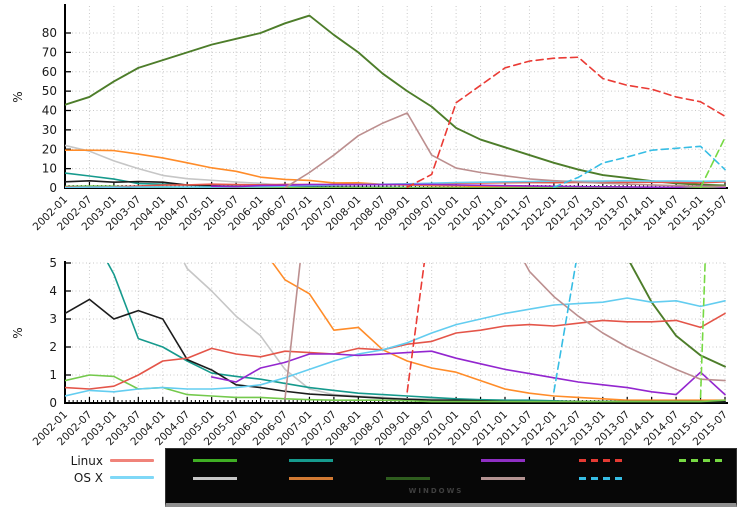 The image size is (744, 512). Describe the element at coordinates (86, 460) in the screenshot. I see `legend-label-linux: Linux` at that location.